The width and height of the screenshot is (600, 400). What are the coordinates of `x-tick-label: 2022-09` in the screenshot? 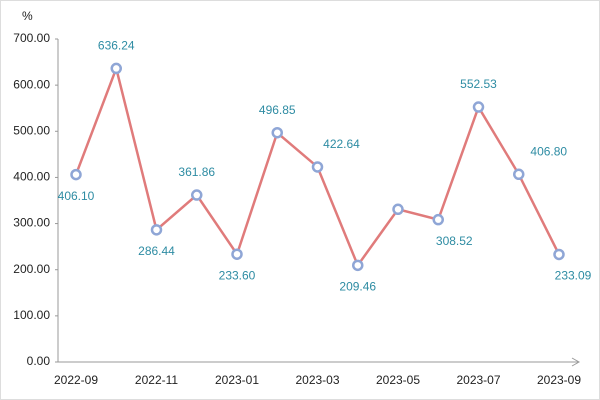 It's located at (76, 380).